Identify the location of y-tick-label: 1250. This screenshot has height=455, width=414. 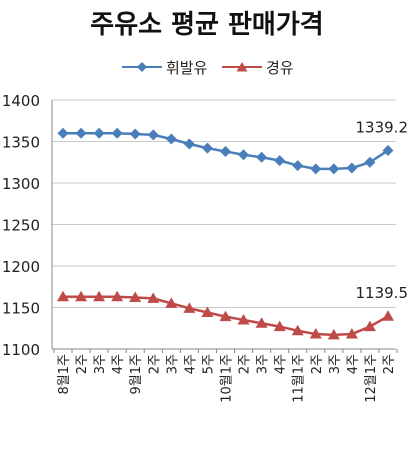
(21, 226).